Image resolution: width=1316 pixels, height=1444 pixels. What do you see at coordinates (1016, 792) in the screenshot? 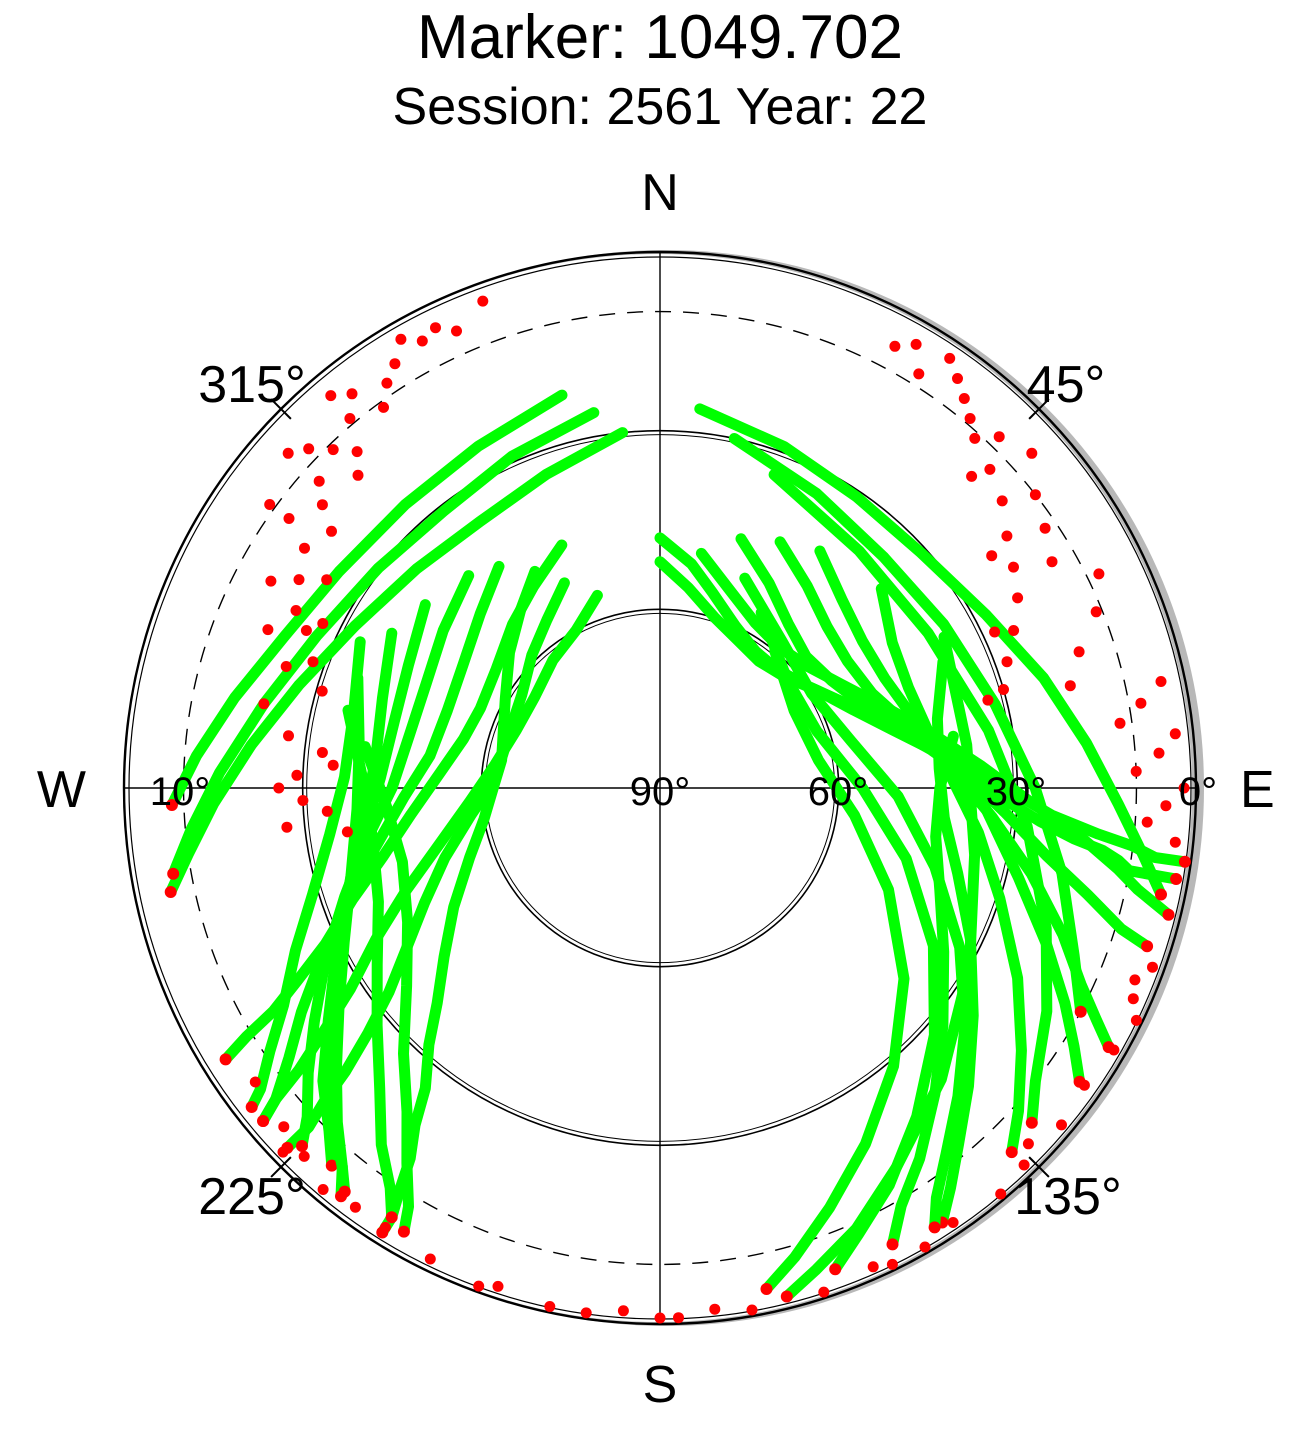
I see `elevation-label-30: 30°` at bounding box center [1016, 792].